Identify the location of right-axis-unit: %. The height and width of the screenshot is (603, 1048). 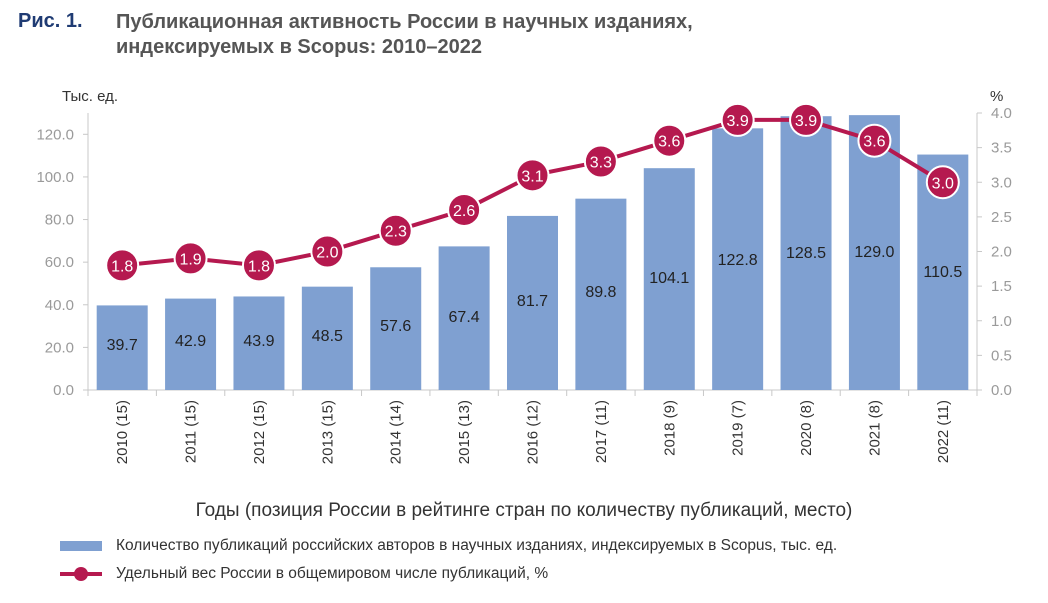
(997, 96).